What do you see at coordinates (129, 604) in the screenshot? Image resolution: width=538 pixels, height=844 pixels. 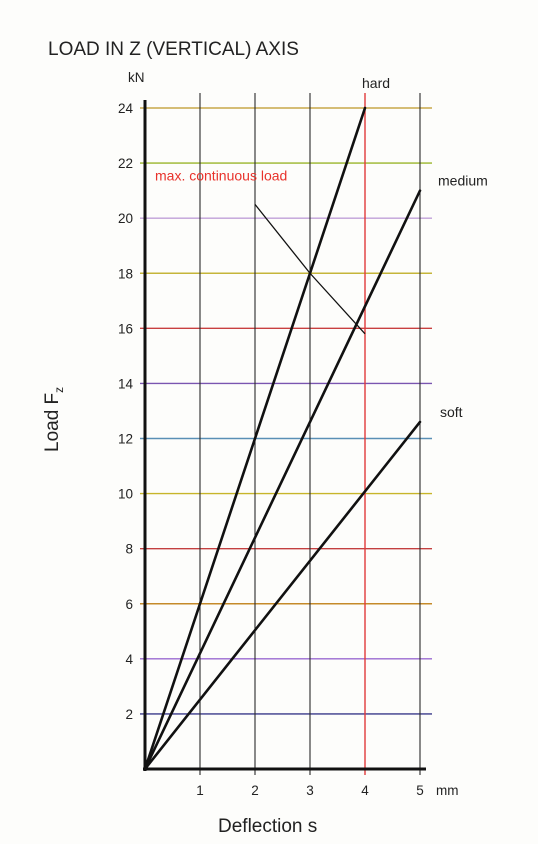 I see `y-tick-label-6: 6` at bounding box center [129, 604].